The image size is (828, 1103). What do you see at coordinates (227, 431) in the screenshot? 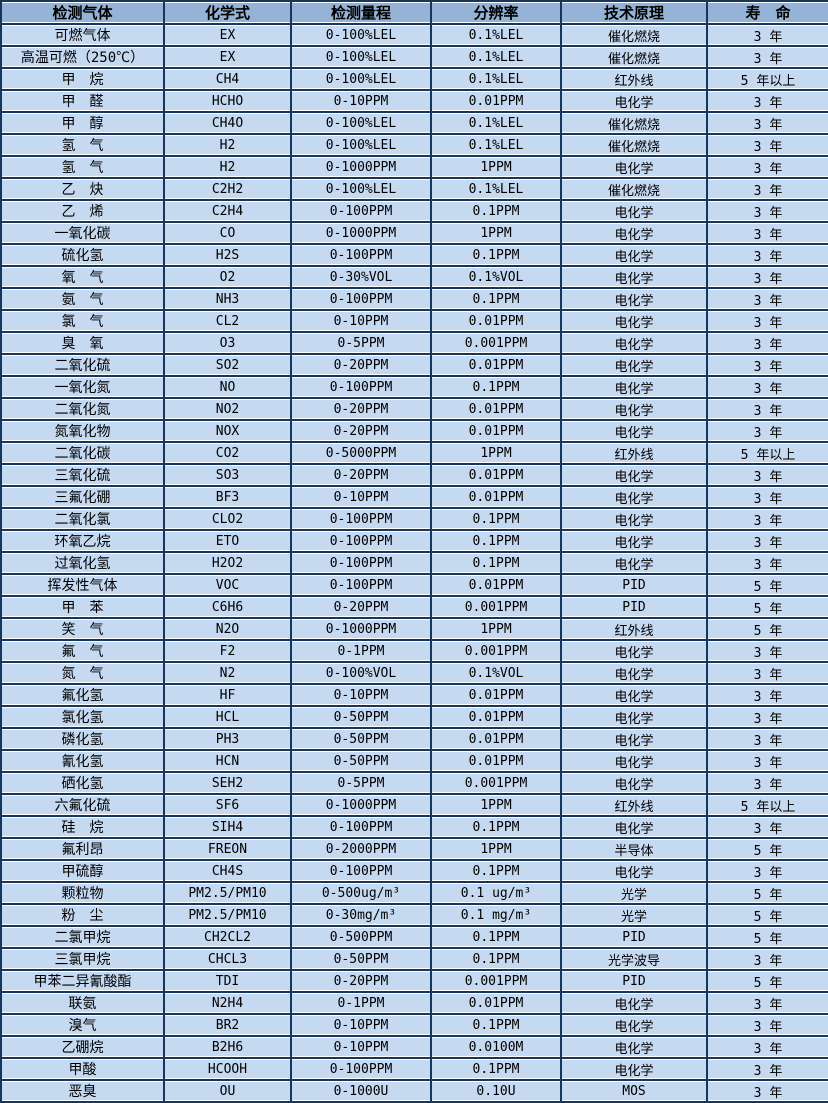
I see `cell-formula: NOX` at bounding box center [227, 431].